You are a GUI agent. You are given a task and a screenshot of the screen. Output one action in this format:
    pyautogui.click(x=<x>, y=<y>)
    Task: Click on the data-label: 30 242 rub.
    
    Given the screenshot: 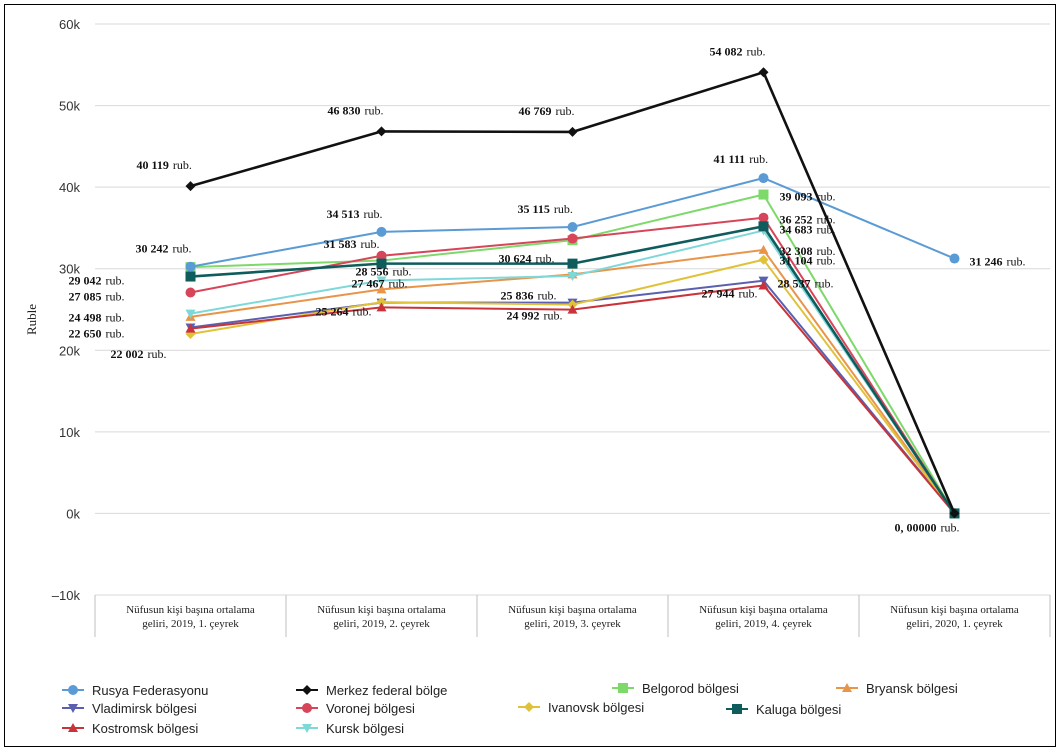 What is the action you would take?
    pyautogui.click(x=164, y=249)
    